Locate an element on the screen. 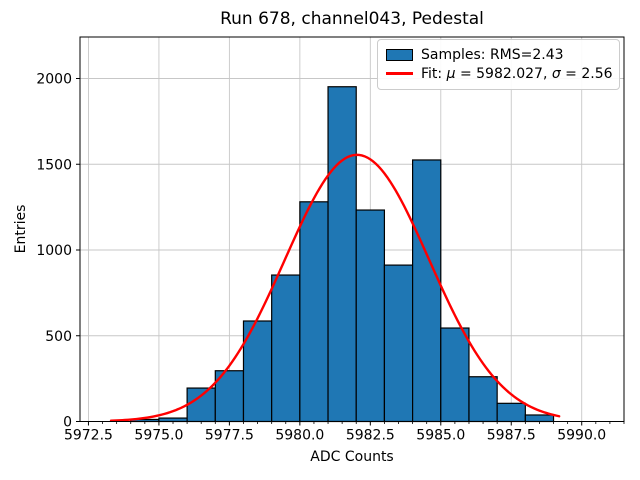  x-tick-label: 5987.5 is located at coordinates (511, 436).